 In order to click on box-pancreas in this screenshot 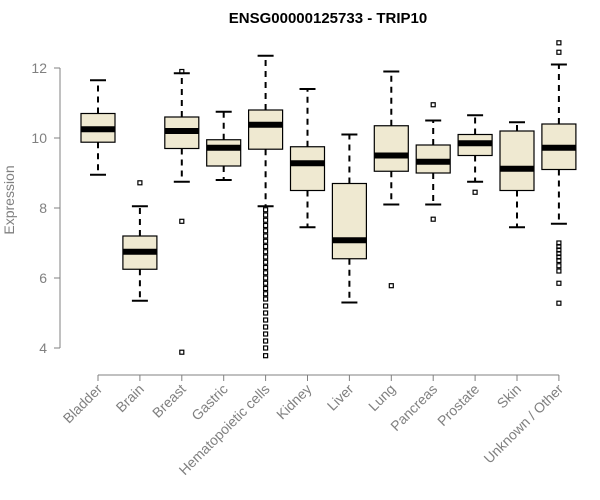, I will do `click(433, 162)`.